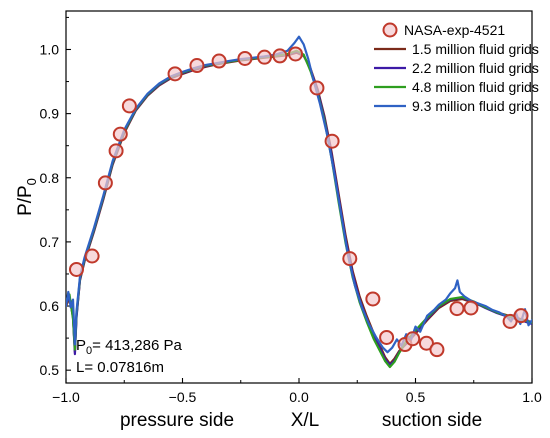 The image size is (550, 438). What do you see at coordinates (299, 397) in the screenshot?
I see `x-tick-label: 0.0` at bounding box center [299, 397].